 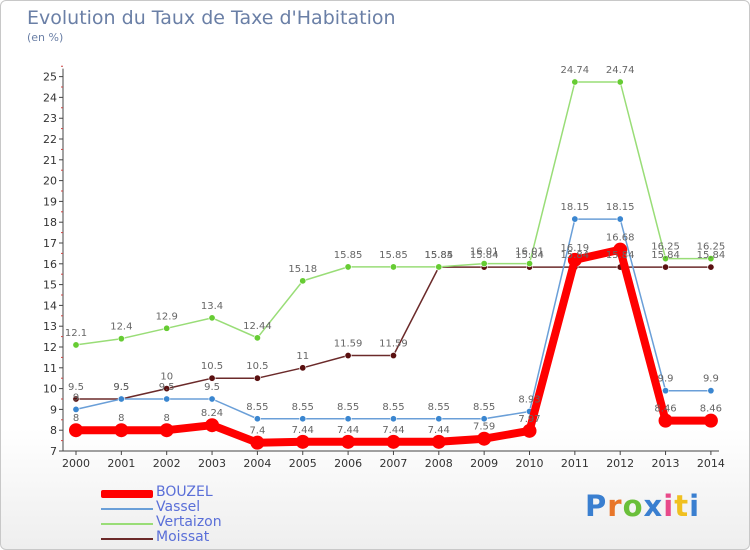 What do you see at coordinates (183, 537) in the screenshot?
I see `legend-label-moissat: Moissat` at bounding box center [183, 537].